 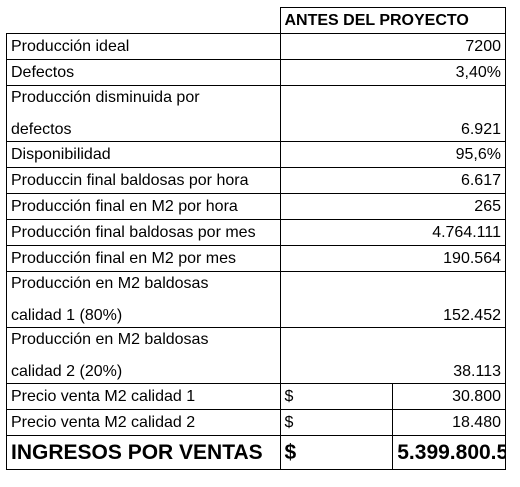 What do you see at coordinates (143, 422) in the screenshot?
I see `row-label: Precio venta M2 calidad 2` at bounding box center [143, 422].